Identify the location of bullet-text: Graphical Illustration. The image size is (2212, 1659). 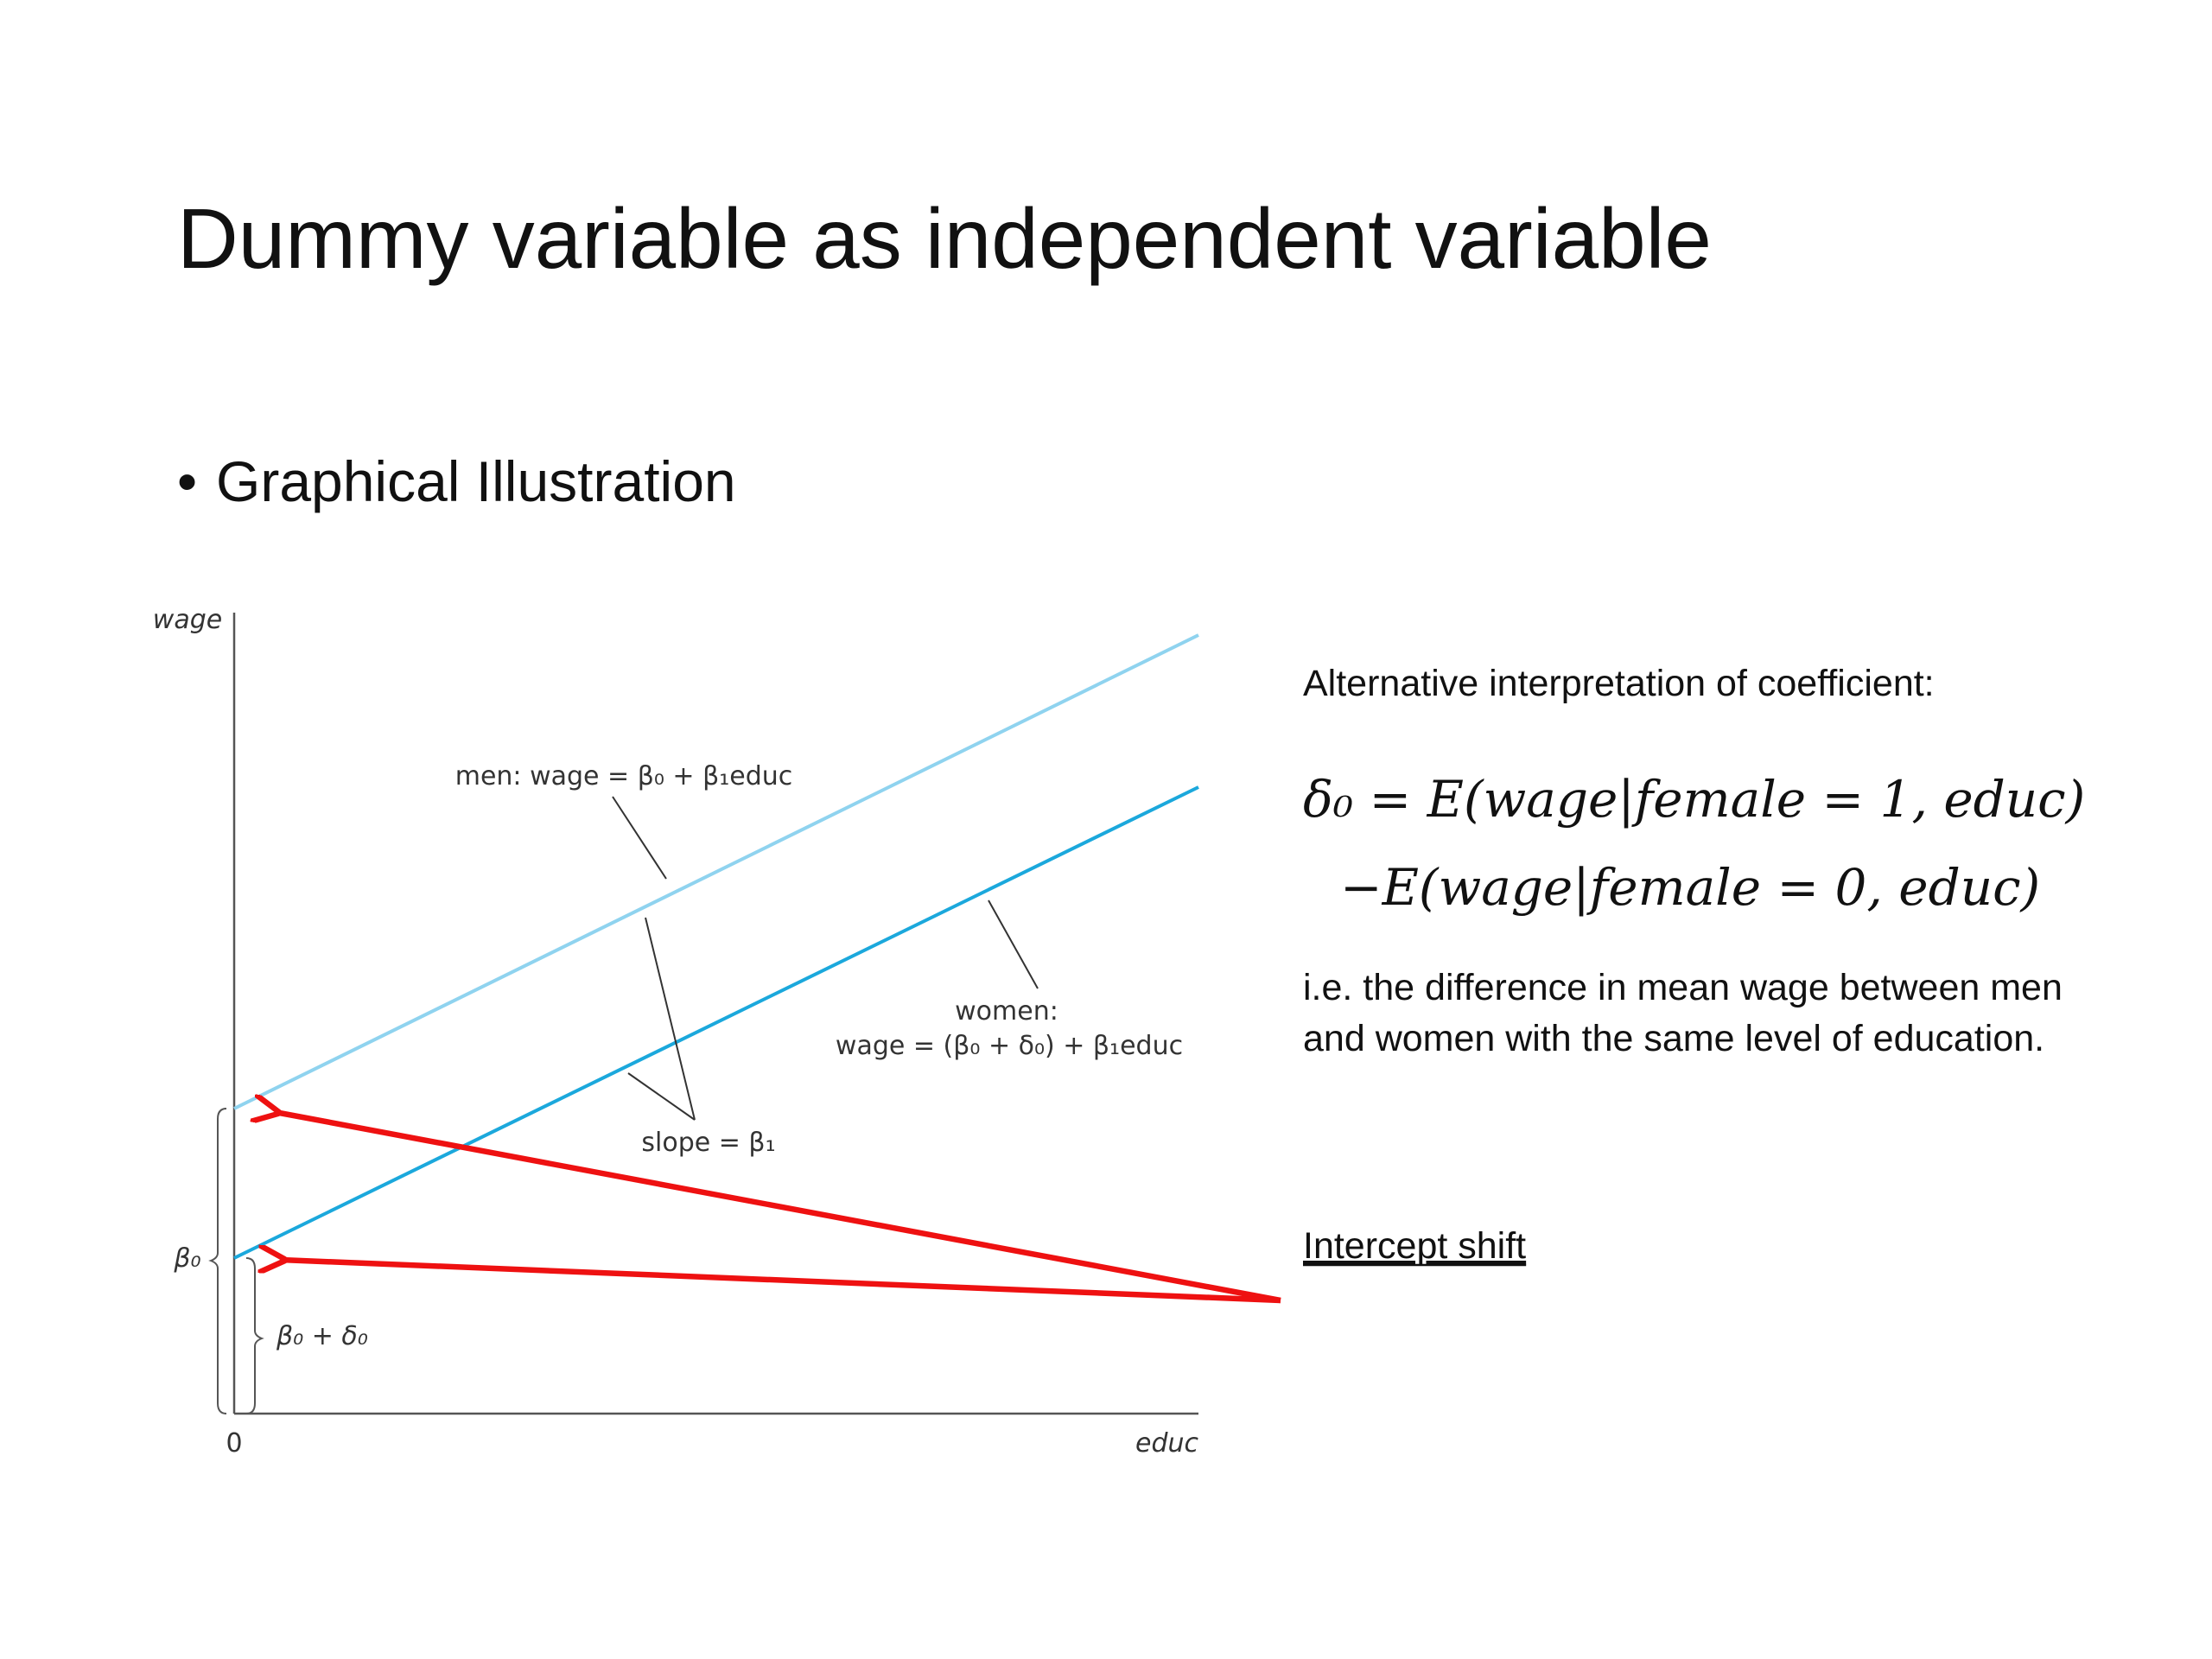
(476, 481).